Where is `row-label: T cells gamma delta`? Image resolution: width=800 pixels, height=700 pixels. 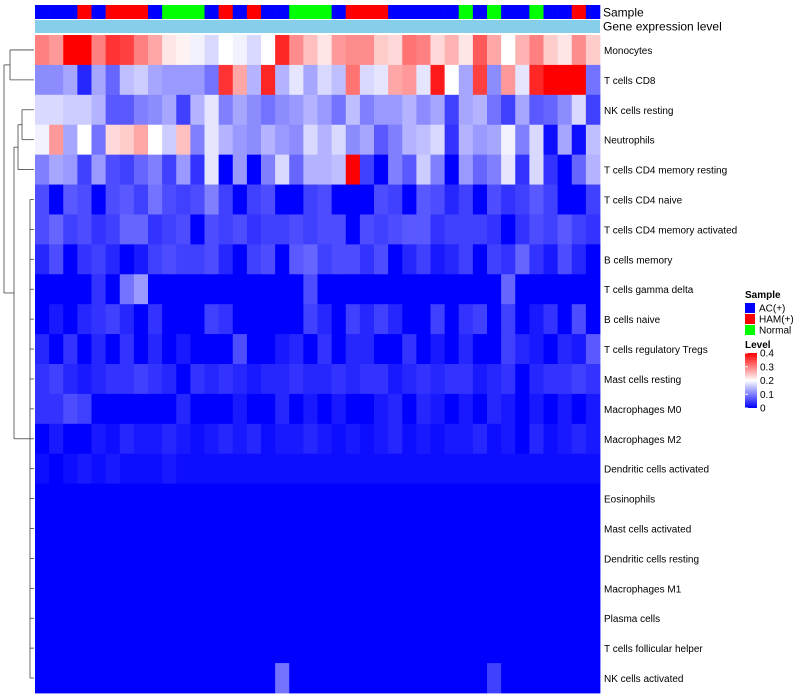
row-label: T cells gamma delta is located at coordinates (649, 290).